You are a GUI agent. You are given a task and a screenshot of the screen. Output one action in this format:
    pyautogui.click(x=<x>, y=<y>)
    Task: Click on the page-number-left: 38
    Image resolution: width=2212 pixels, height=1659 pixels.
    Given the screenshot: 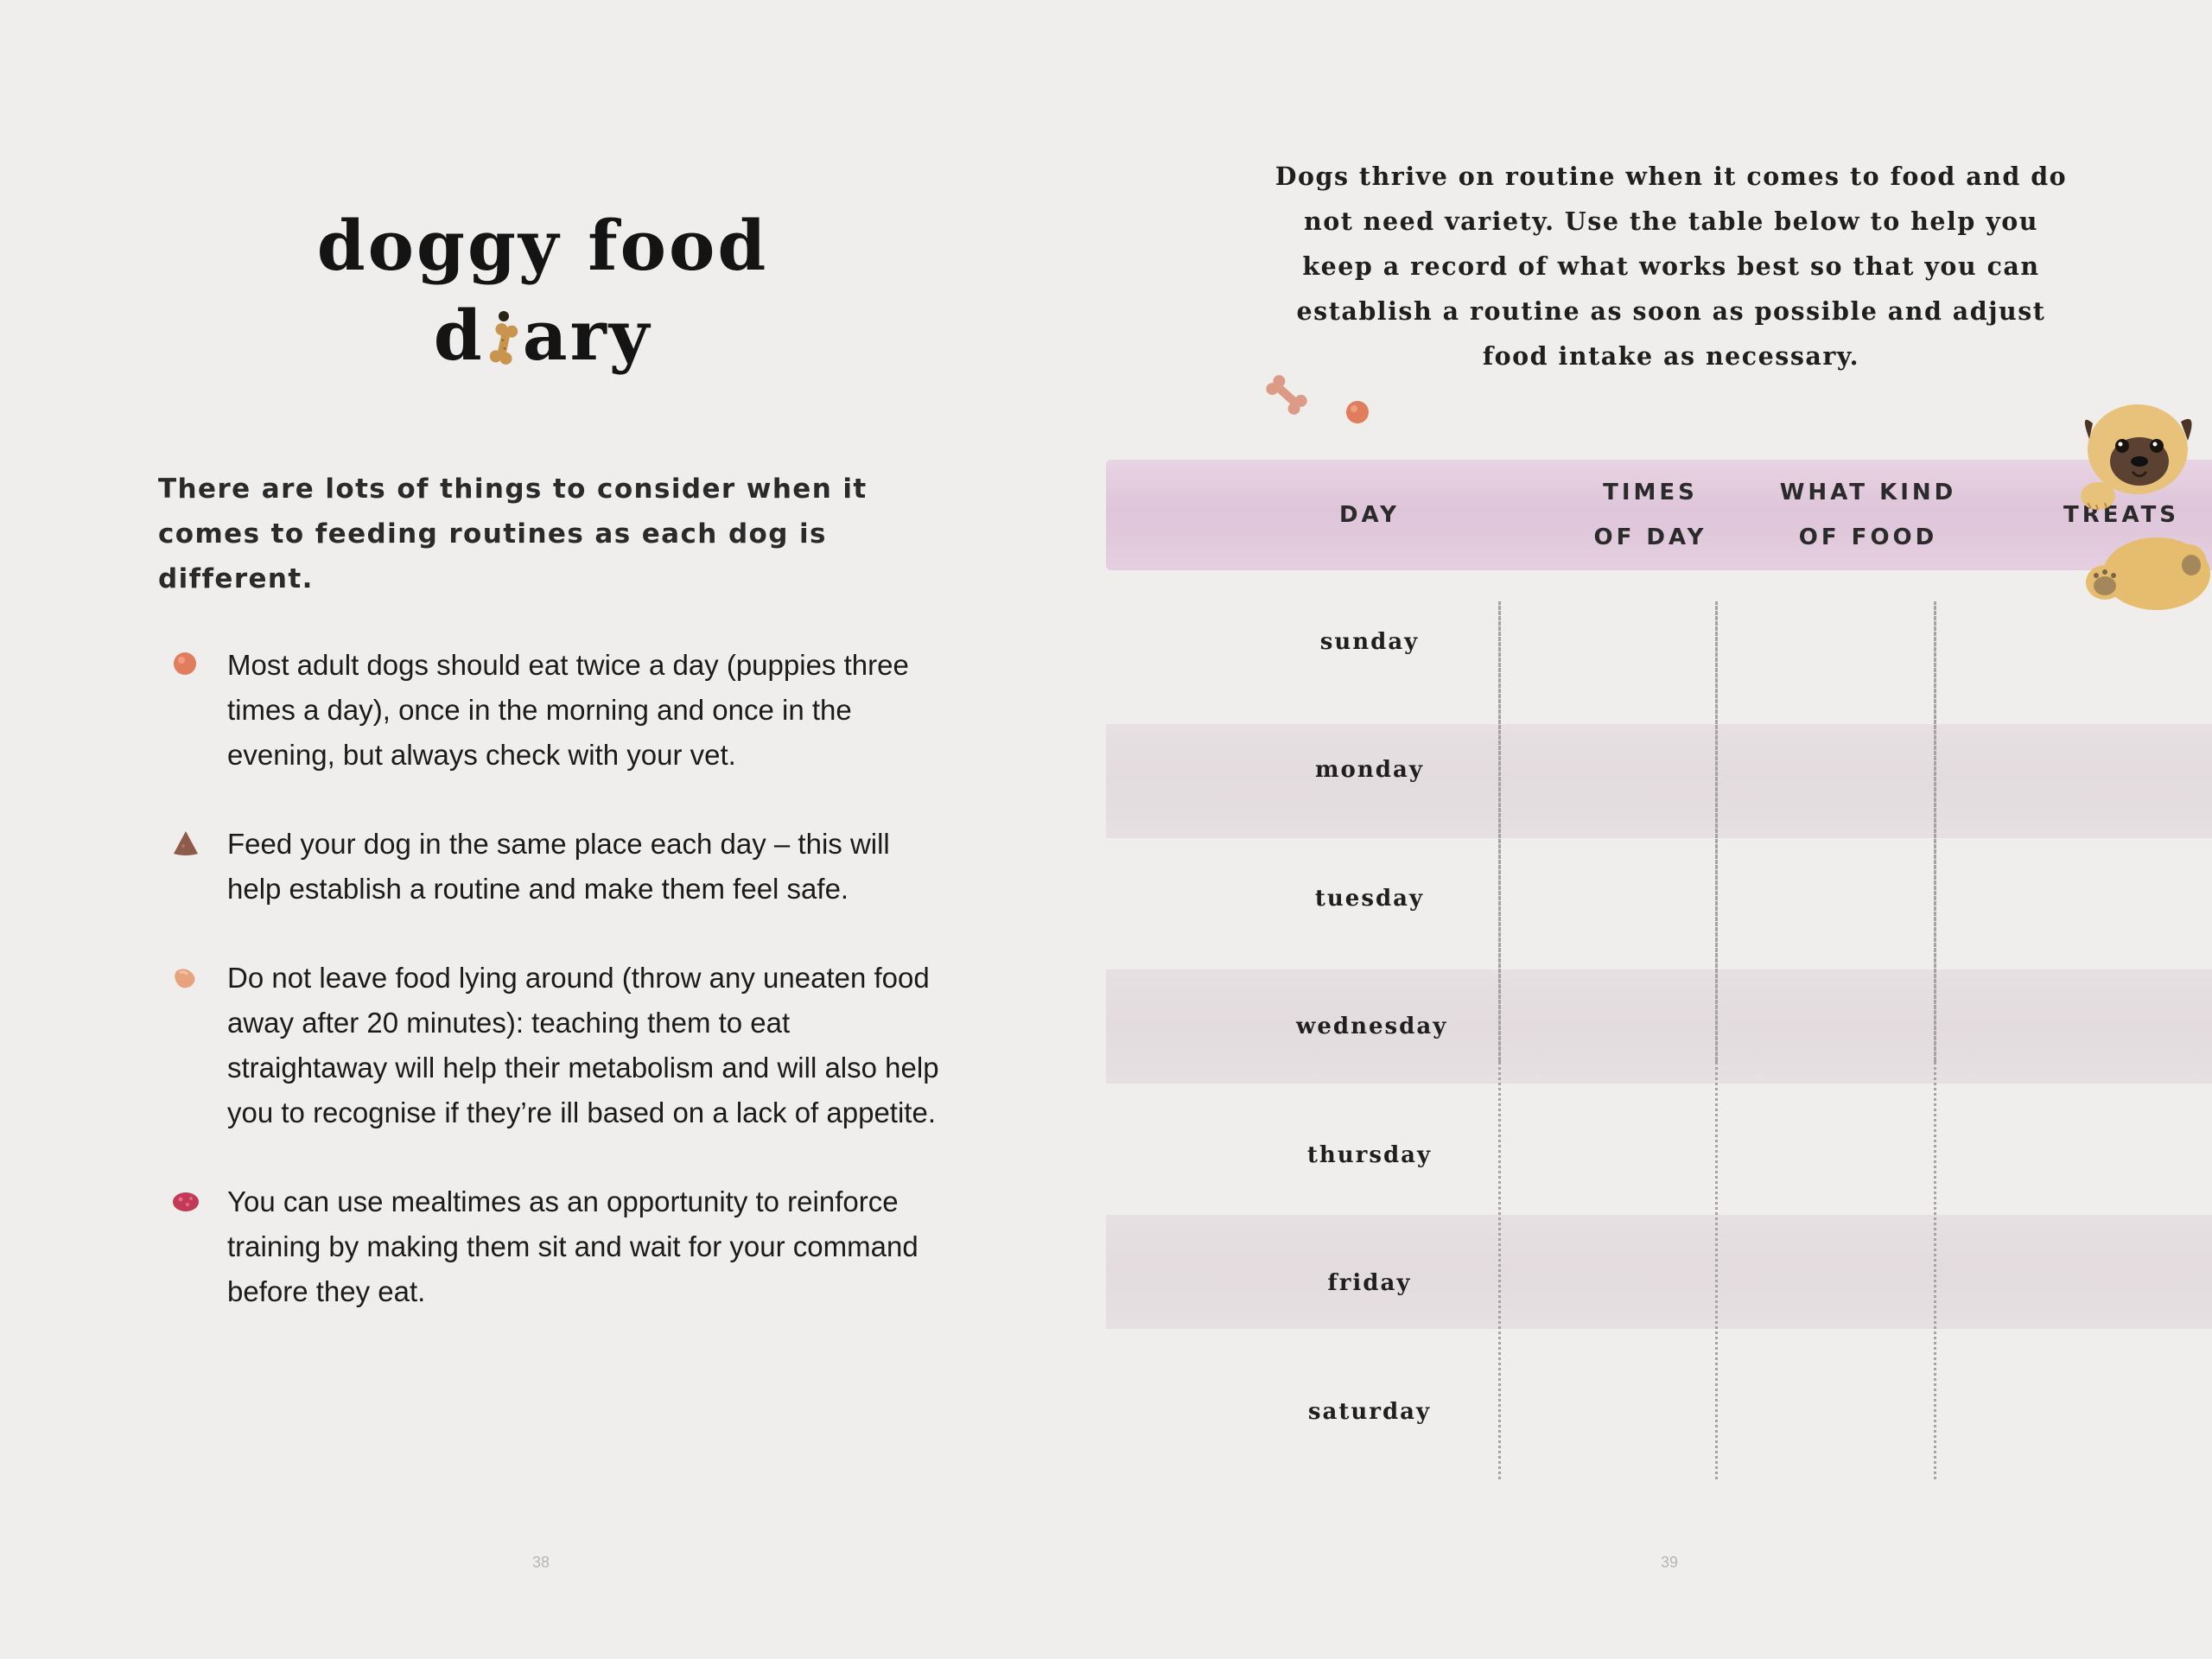 What is the action you would take?
    pyautogui.click(x=541, y=1562)
    